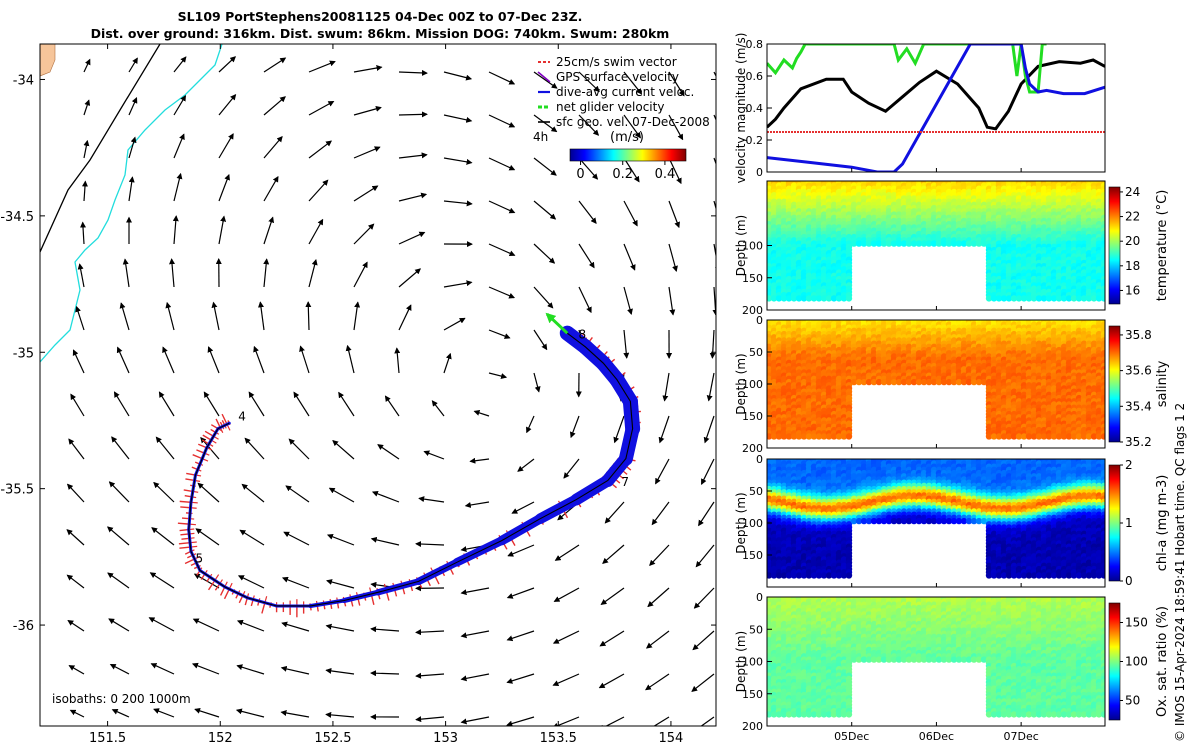  I want to click on map-ytick-label: -35.5, so click(17, 490).